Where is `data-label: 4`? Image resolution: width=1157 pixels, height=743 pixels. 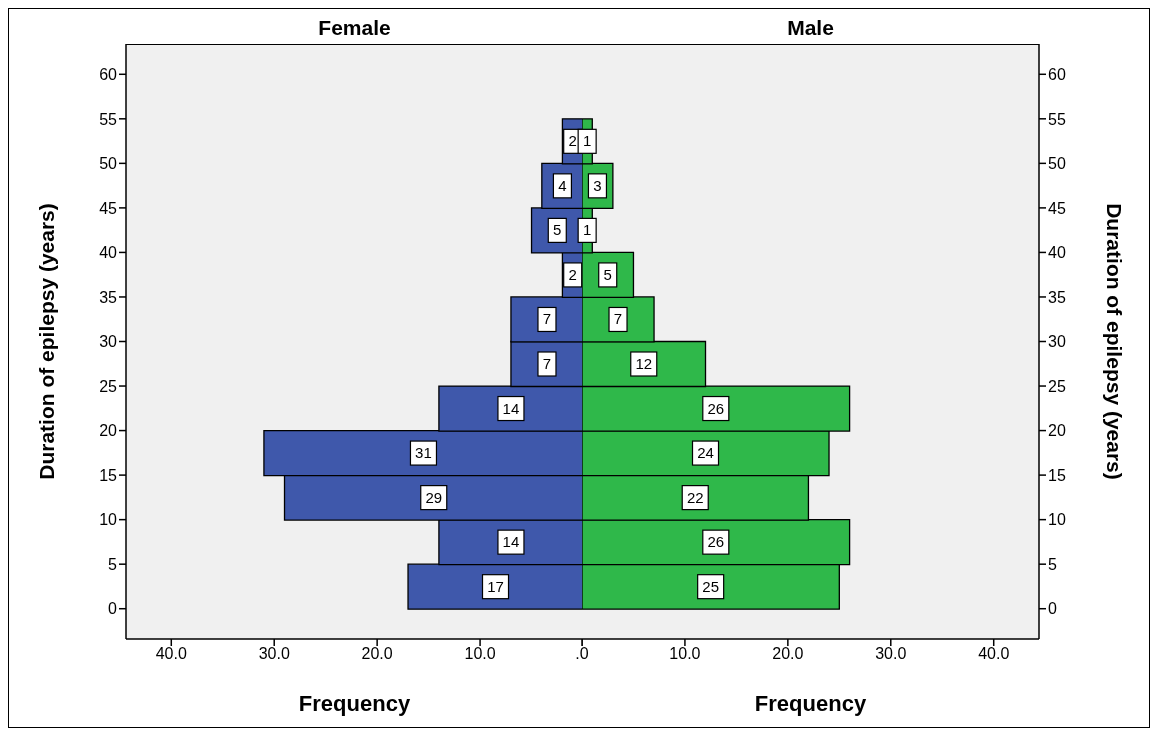
data-label: 4 is located at coordinates (562, 185).